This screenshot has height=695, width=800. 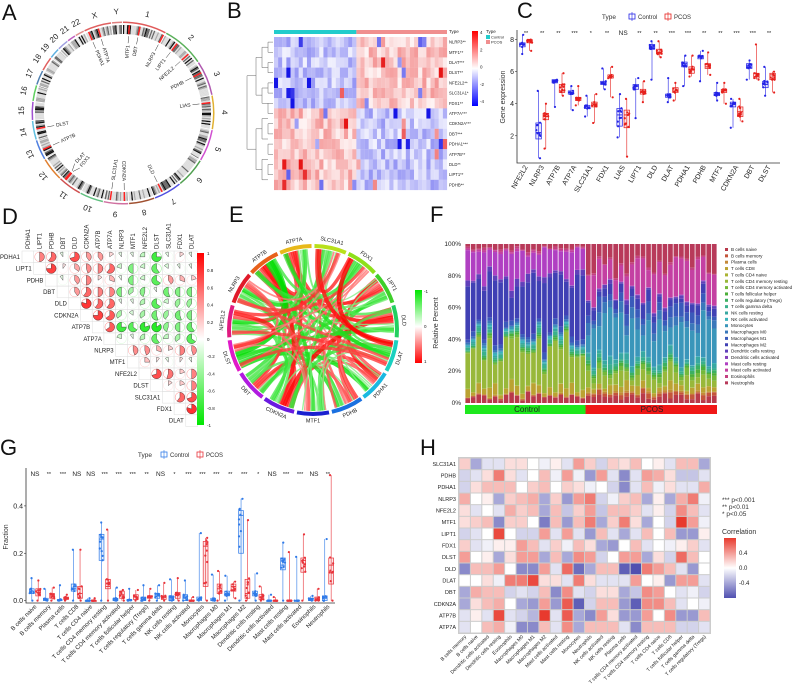 I want to click on y-tick-label: 2, so click(x=512, y=136).